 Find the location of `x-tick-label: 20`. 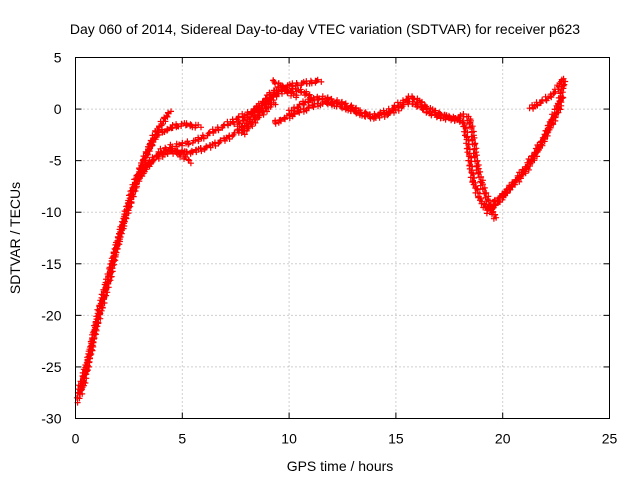

x-tick-label: 20 is located at coordinates (503, 439).